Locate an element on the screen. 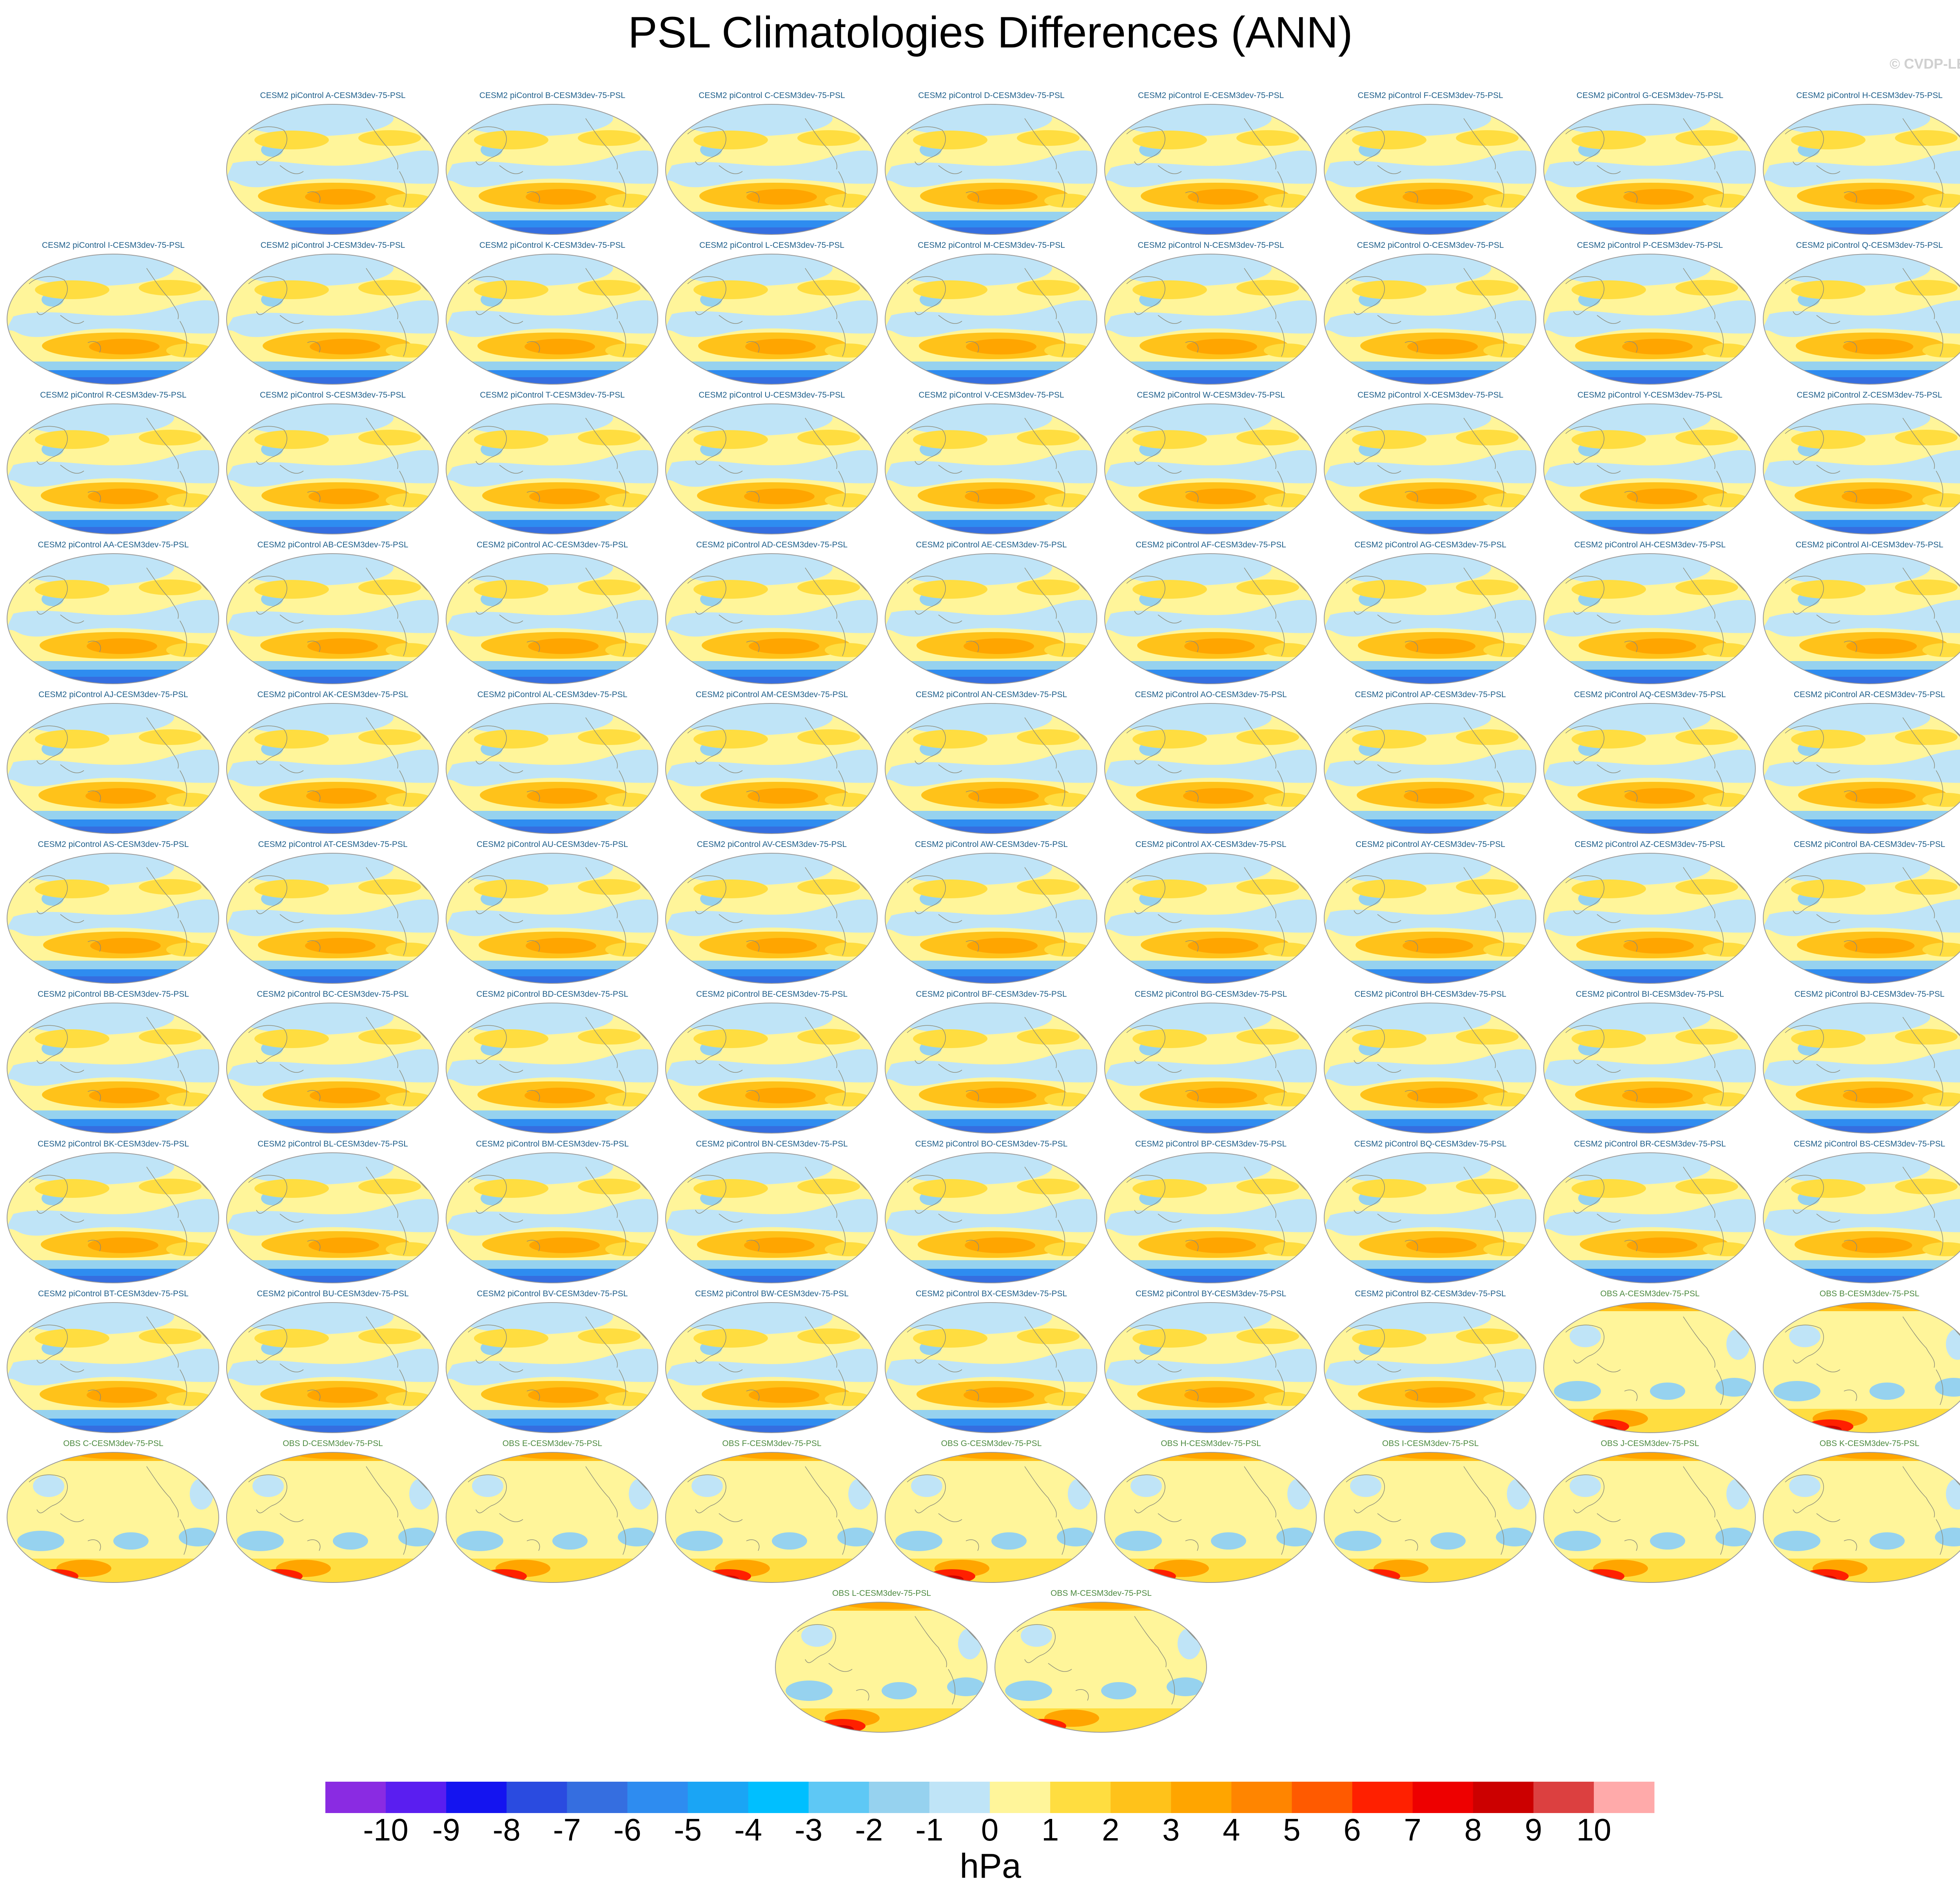 The width and height of the screenshot is (1960, 1895). map-panel: CESM2 piControl AU-CESM3dev-75-PSL is located at coordinates (552, 914).